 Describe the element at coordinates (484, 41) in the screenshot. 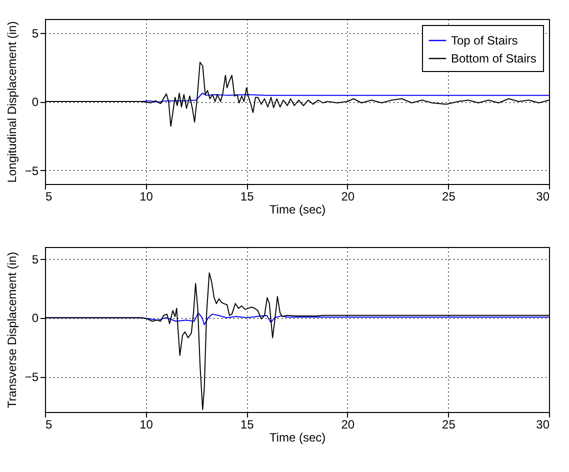

I see `legend-label: Top of Stairs` at that location.